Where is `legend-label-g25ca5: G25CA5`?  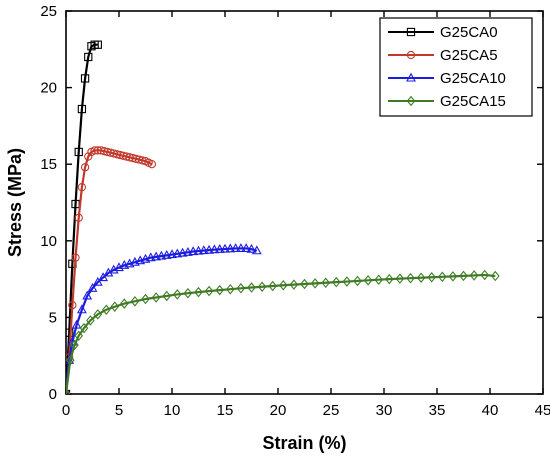
legend-label-g25ca5: G25CA5 is located at coordinates (469, 55).